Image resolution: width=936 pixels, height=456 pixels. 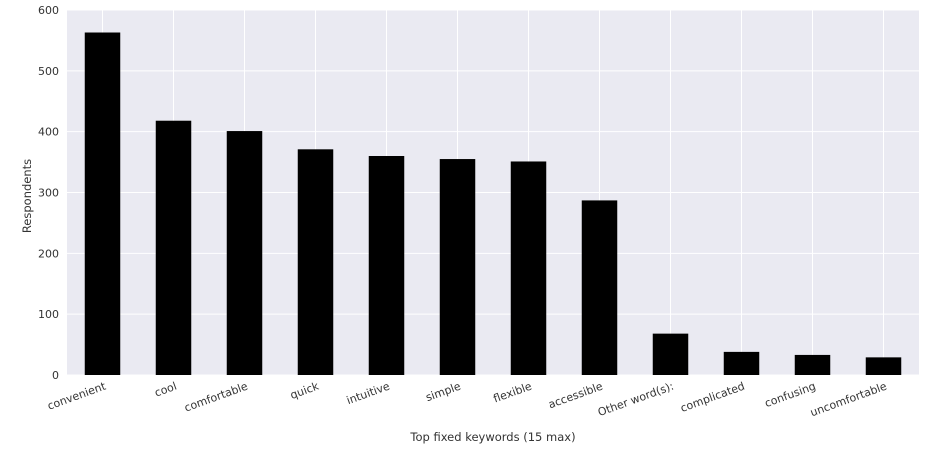 What do you see at coordinates (27, 196) in the screenshot?
I see `y-axis-label: Respondents` at bounding box center [27, 196].